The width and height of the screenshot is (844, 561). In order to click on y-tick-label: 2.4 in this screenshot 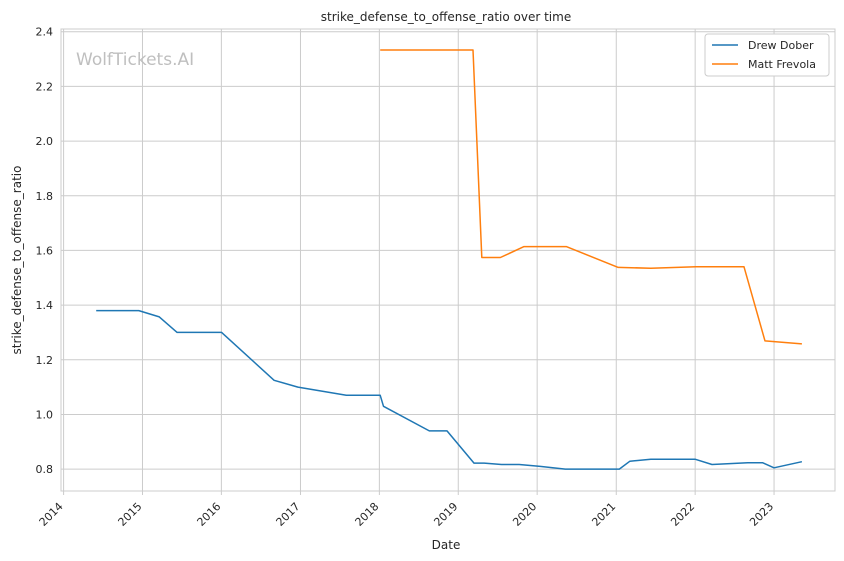, I will do `click(45, 32)`.